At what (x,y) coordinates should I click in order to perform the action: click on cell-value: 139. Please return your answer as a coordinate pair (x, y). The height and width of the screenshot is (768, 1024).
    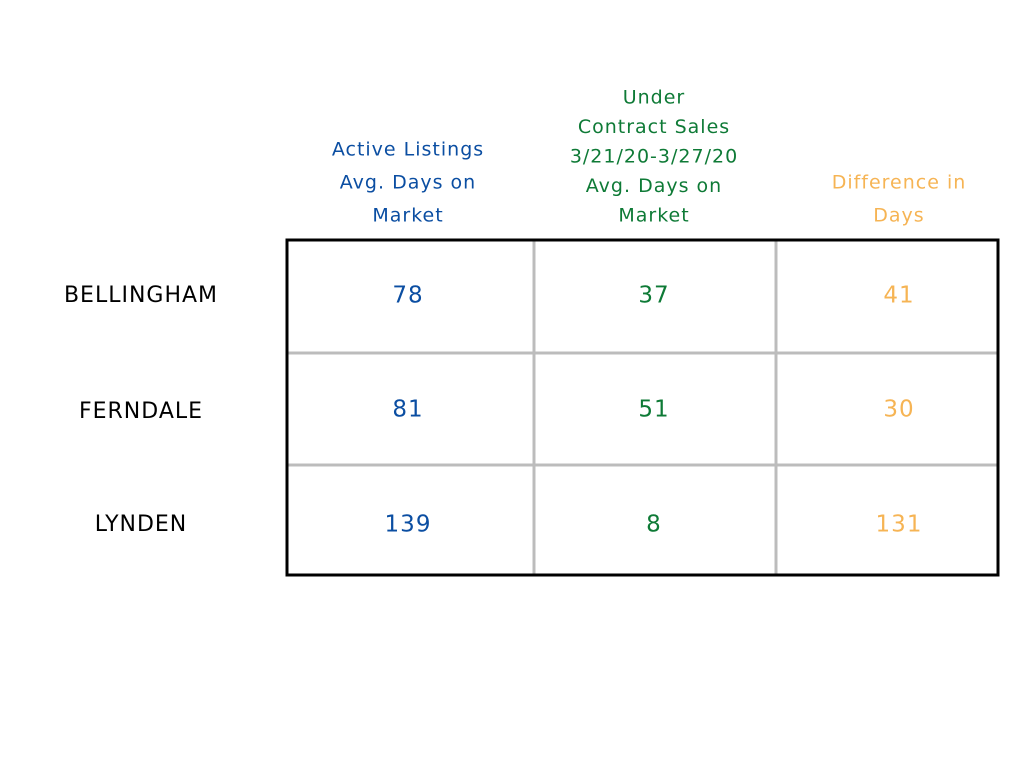
    Looking at the image, I should click on (408, 525).